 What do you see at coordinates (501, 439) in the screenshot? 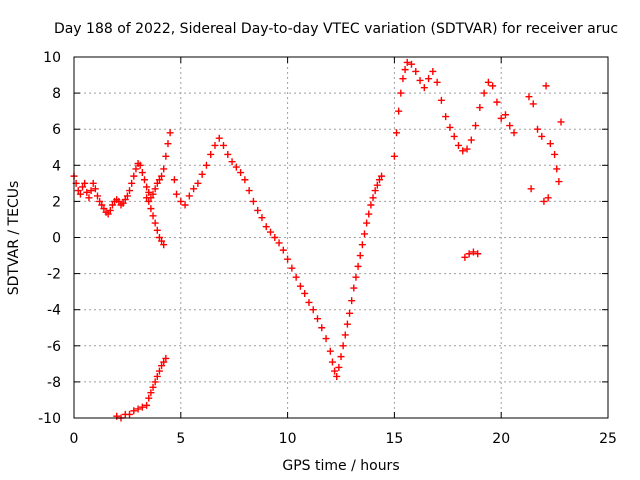
I see `x-tick-label: 20` at bounding box center [501, 439].